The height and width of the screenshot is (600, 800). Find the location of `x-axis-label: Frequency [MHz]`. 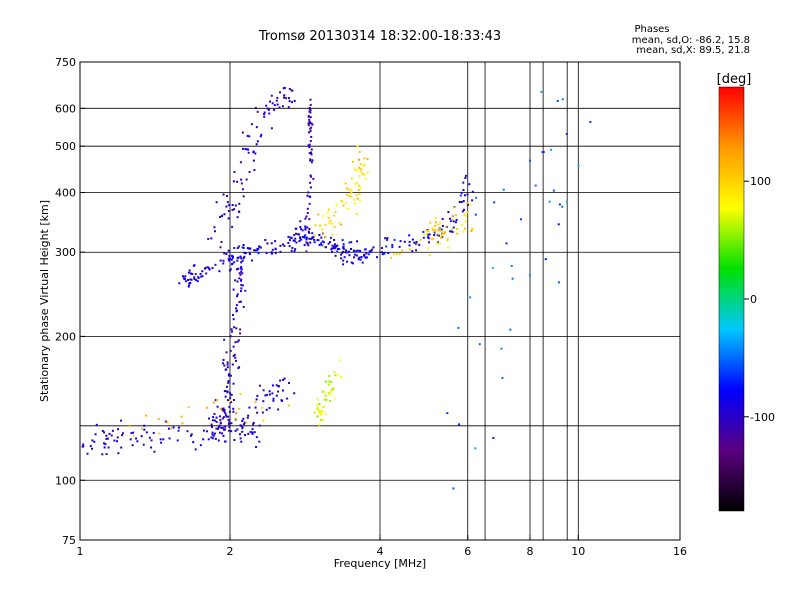

x-axis-label: Frequency [MHz] is located at coordinates (380, 563).